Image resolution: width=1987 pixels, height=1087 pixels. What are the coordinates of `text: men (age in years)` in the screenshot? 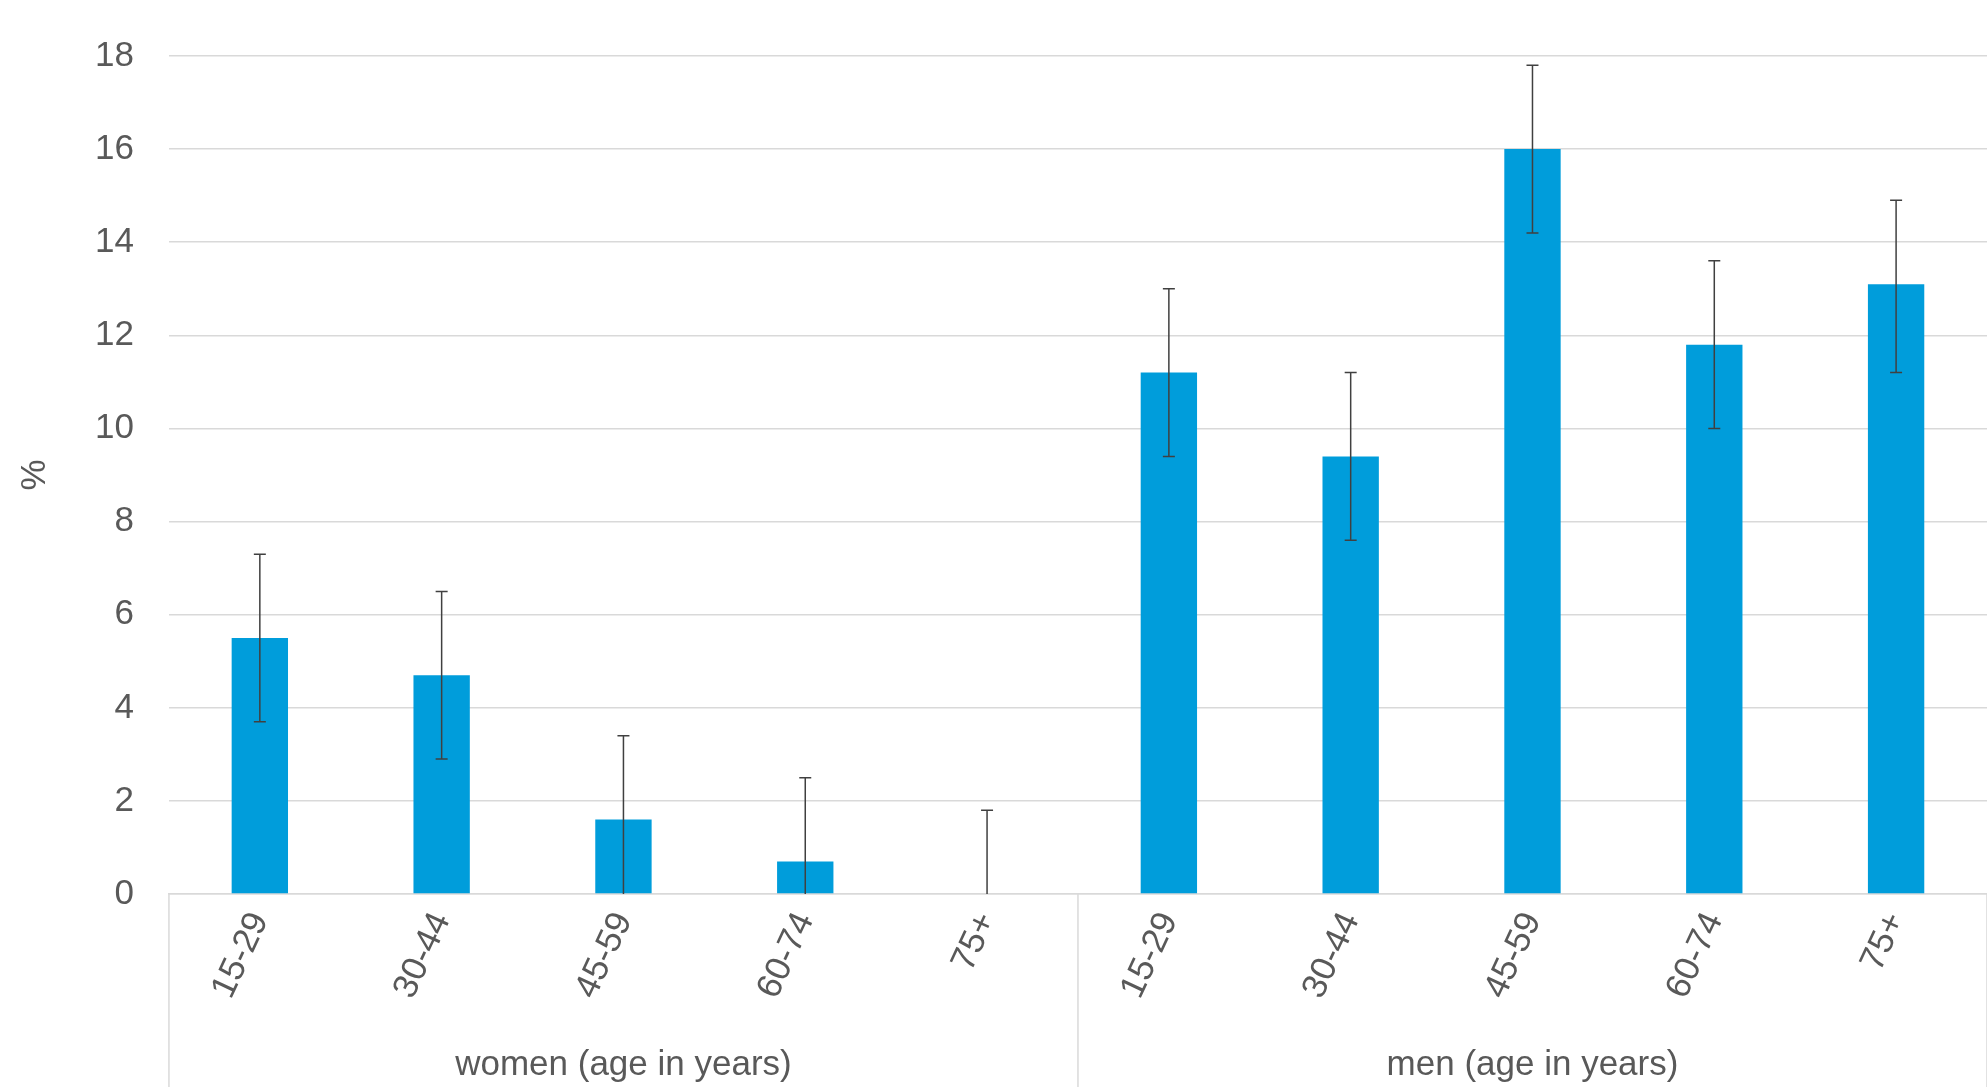 It's located at (1532, 1062).